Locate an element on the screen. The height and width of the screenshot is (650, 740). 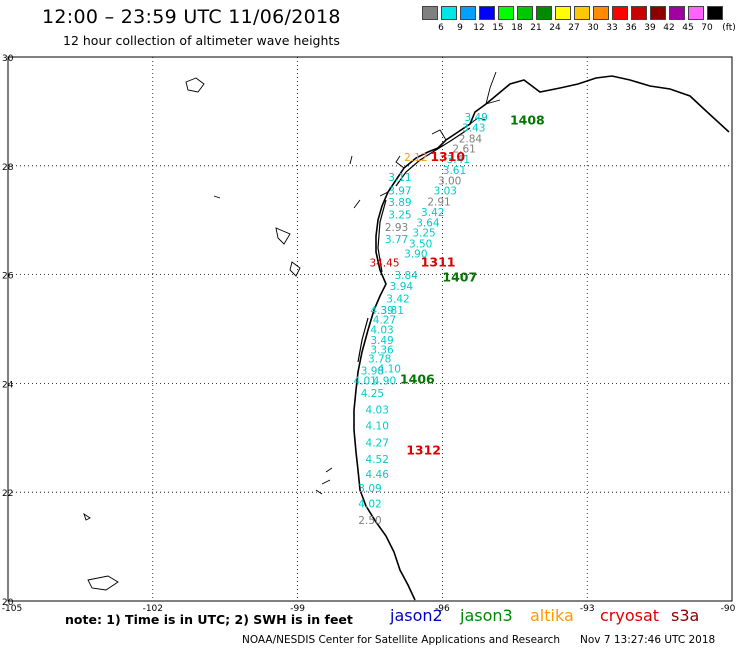
legend-label: 9 is located at coordinates (460, 28).